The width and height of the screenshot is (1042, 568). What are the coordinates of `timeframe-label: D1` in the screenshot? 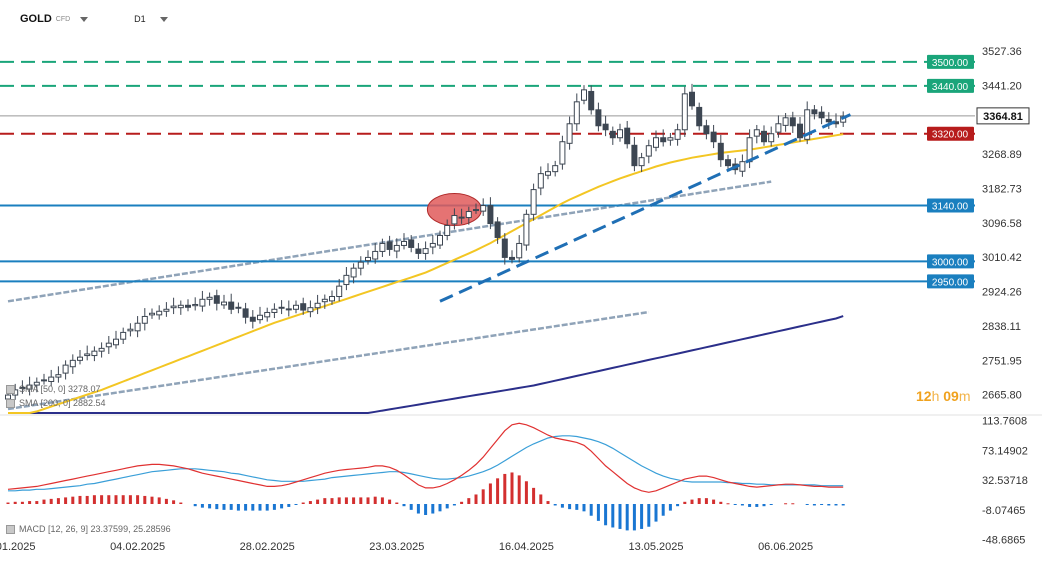 It's located at (140, 19).